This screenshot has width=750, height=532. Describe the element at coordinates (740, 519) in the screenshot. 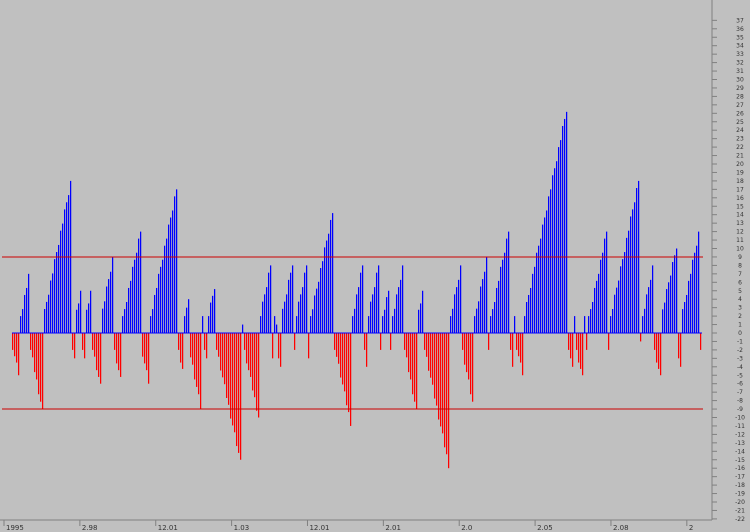

I see `y-tick-label: -22` at that location.